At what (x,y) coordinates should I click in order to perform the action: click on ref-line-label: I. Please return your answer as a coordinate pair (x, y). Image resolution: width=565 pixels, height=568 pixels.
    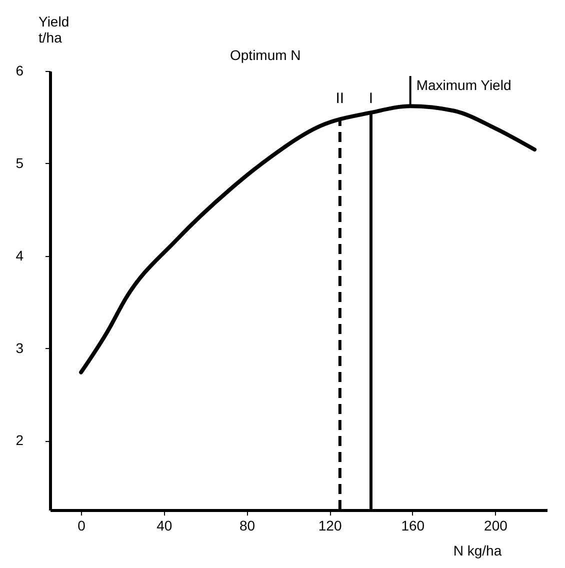
    Looking at the image, I should click on (371, 98).